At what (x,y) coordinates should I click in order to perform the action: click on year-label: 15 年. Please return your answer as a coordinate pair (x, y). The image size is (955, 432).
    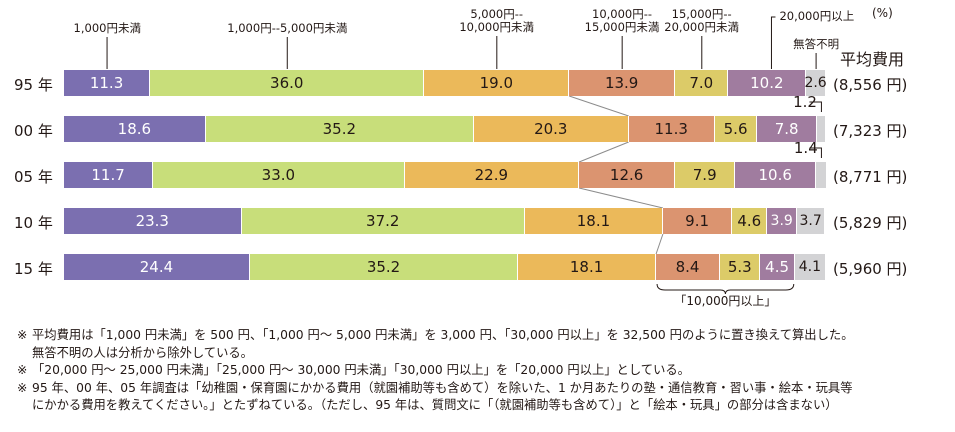
    Looking at the image, I should click on (33, 269).